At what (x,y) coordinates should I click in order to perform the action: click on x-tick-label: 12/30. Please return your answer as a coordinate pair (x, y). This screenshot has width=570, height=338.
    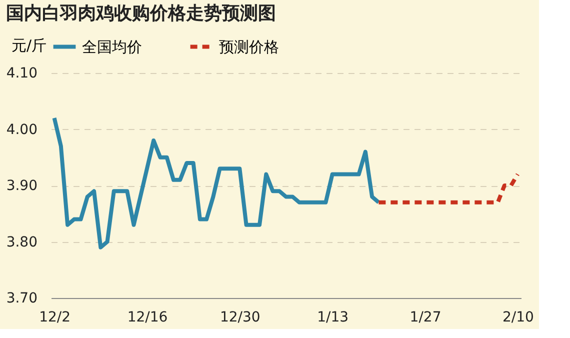
    Looking at the image, I should click on (240, 318).